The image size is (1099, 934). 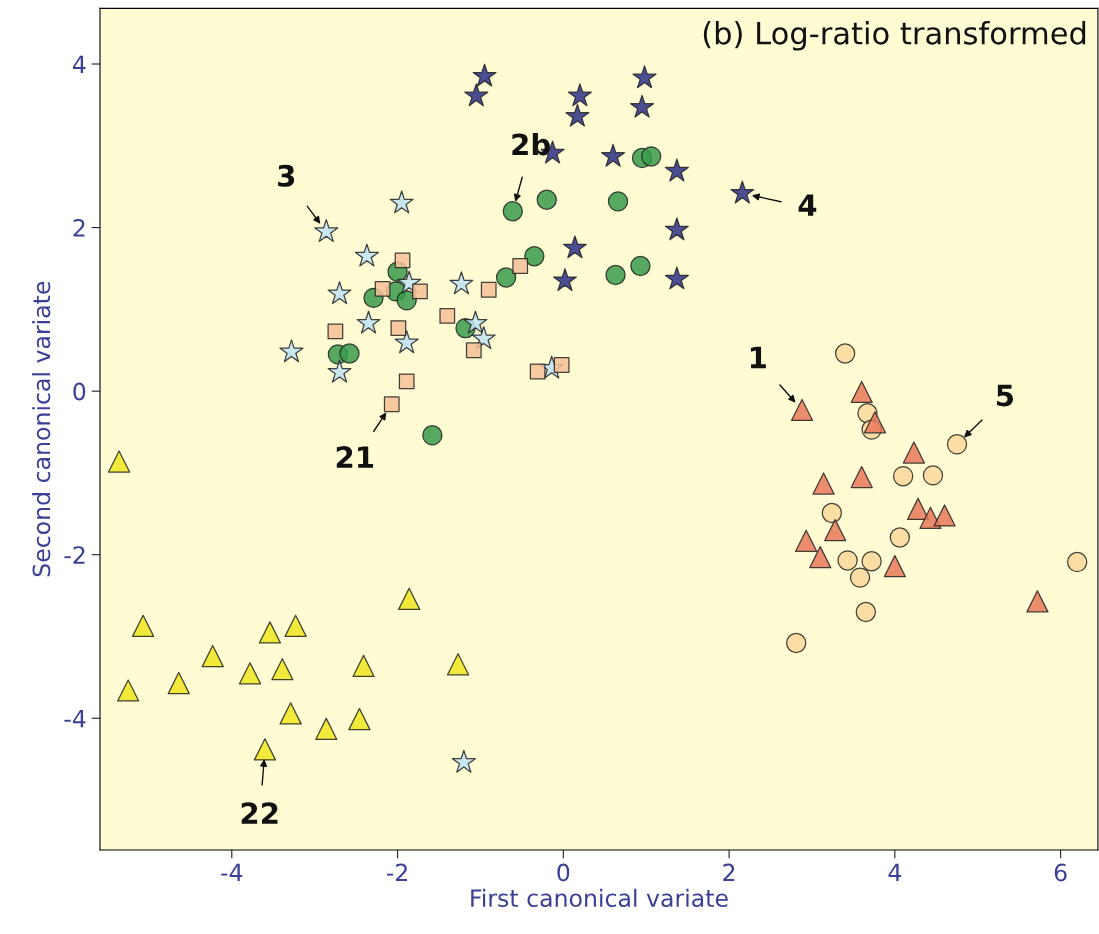 What do you see at coordinates (75, 719) in the screenshot?
I see `y-tick-label: -4` at bounding box center [75, 719].